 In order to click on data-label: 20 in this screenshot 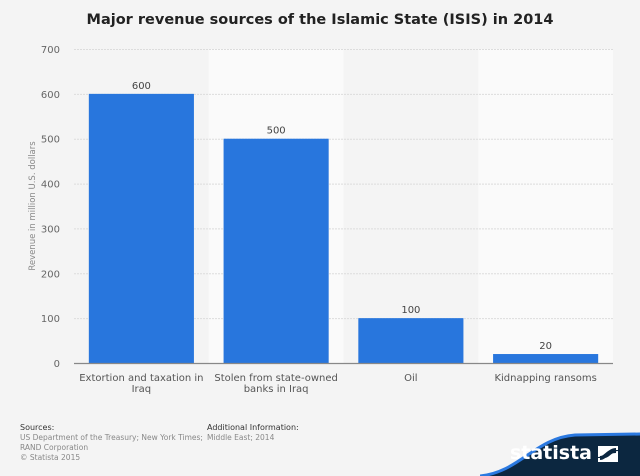, I will do `click(545, 346)`.